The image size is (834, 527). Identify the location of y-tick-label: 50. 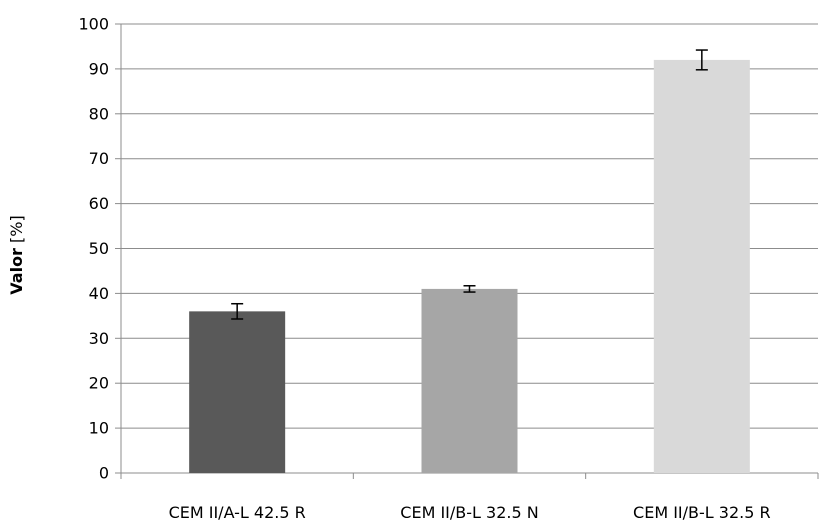
(99, 248).